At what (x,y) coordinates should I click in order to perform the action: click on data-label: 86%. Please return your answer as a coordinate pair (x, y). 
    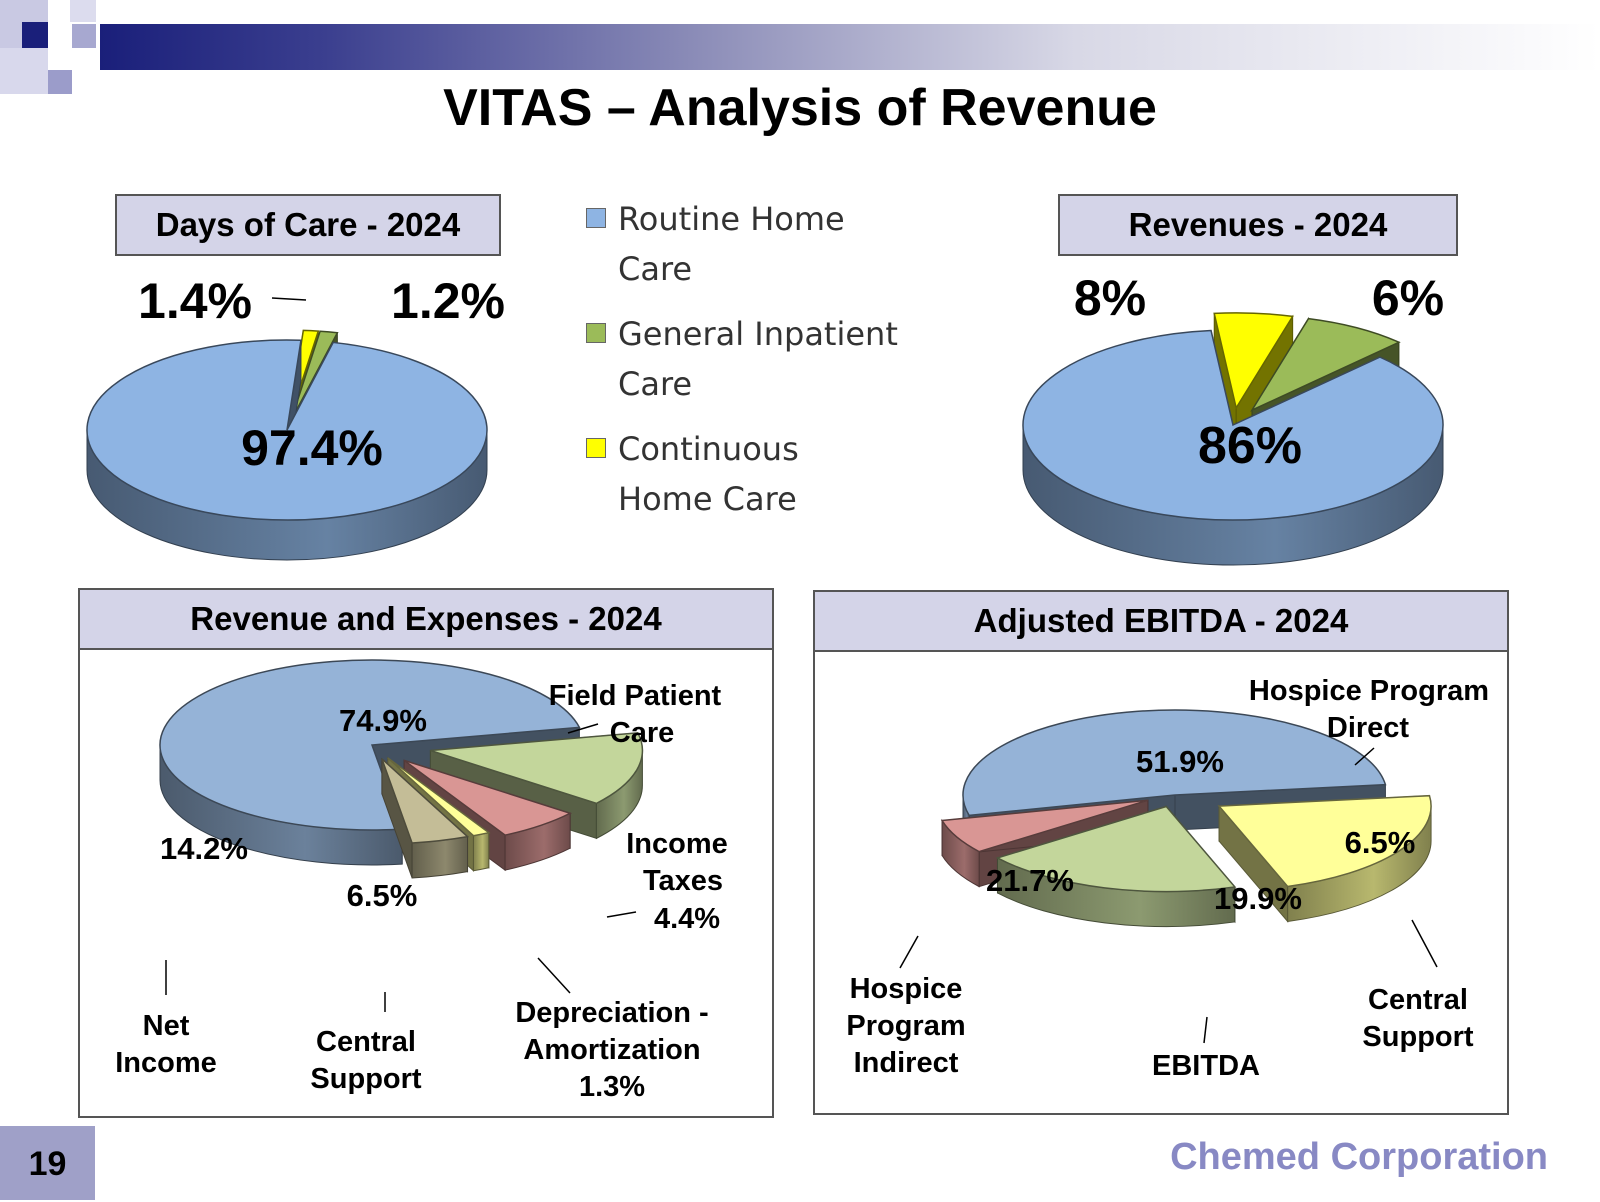
    Looking at the image, I should click on (1250, 446).